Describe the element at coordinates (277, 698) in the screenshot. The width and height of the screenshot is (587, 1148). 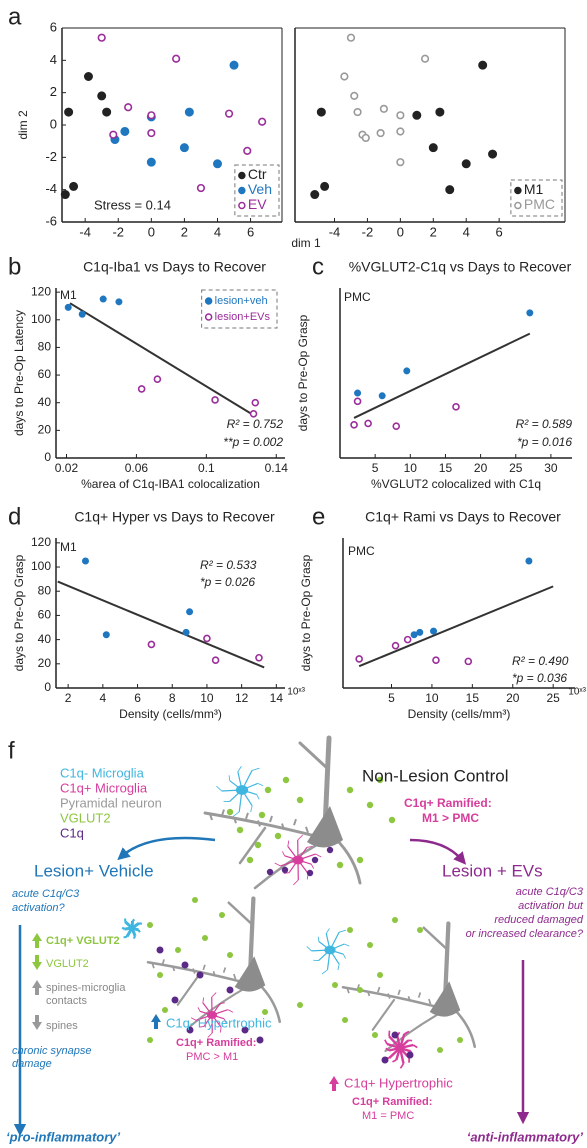
I see `x-tick-label: 14` at that location.